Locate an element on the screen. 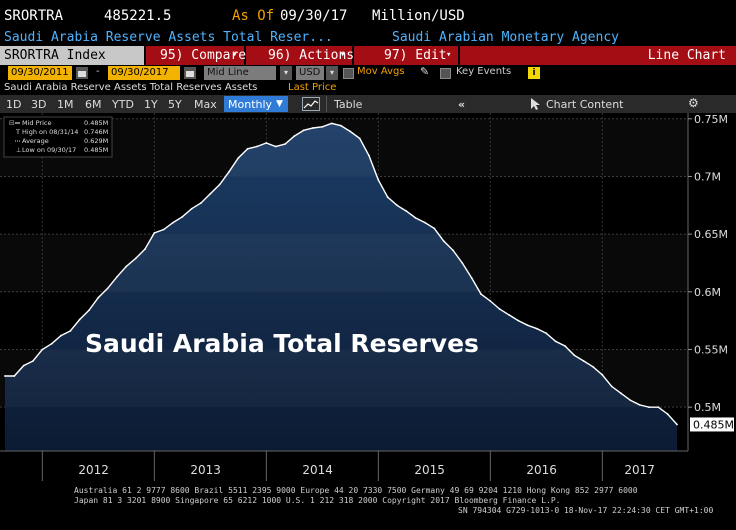 The image size is (736, 530). end-calendar-icon is located at coordinates (190, 73).